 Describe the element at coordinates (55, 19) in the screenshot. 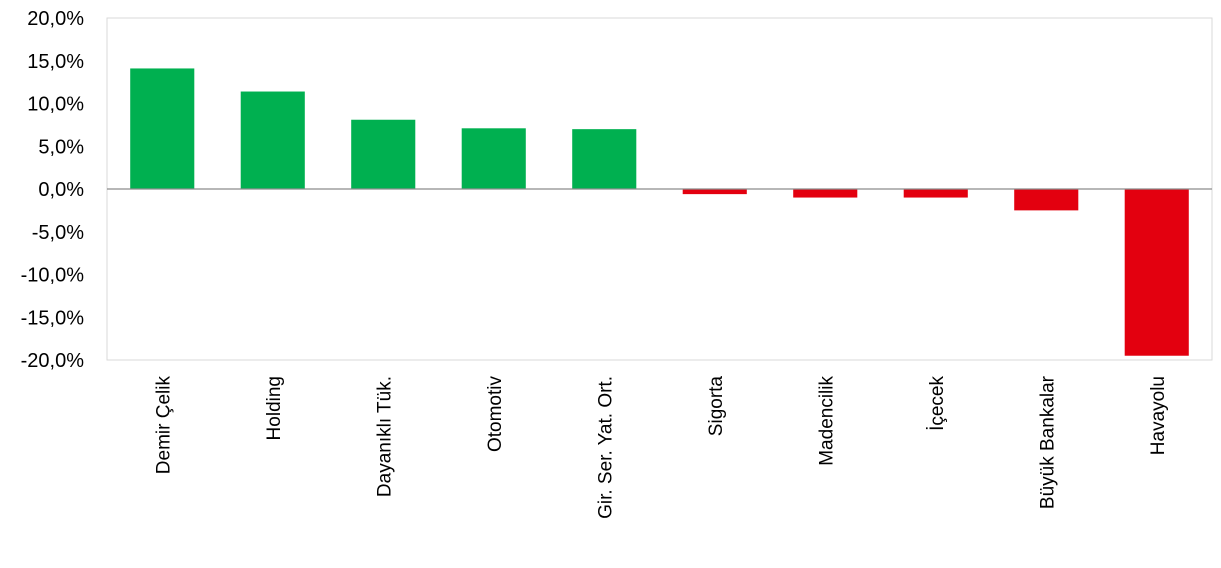

I see `y-tick-label: 20,0%` at that location.